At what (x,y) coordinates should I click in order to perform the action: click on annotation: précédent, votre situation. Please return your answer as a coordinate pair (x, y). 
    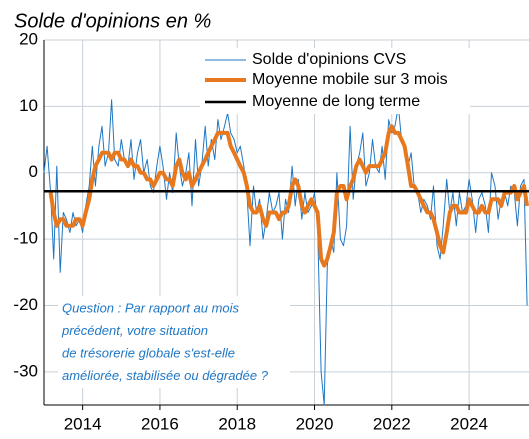
    Looking at the image, I should click on (134, 330).